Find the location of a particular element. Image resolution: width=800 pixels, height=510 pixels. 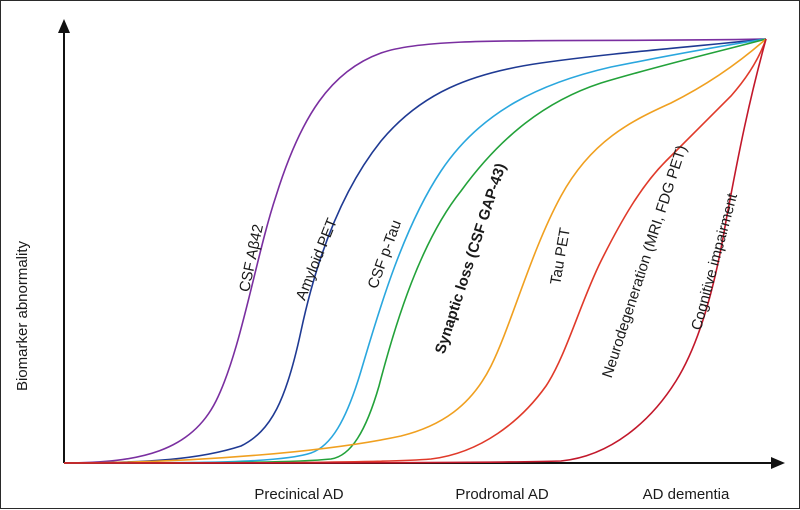

x-stage-preclinical: Precinical AD is located at coordinates (298, 494).